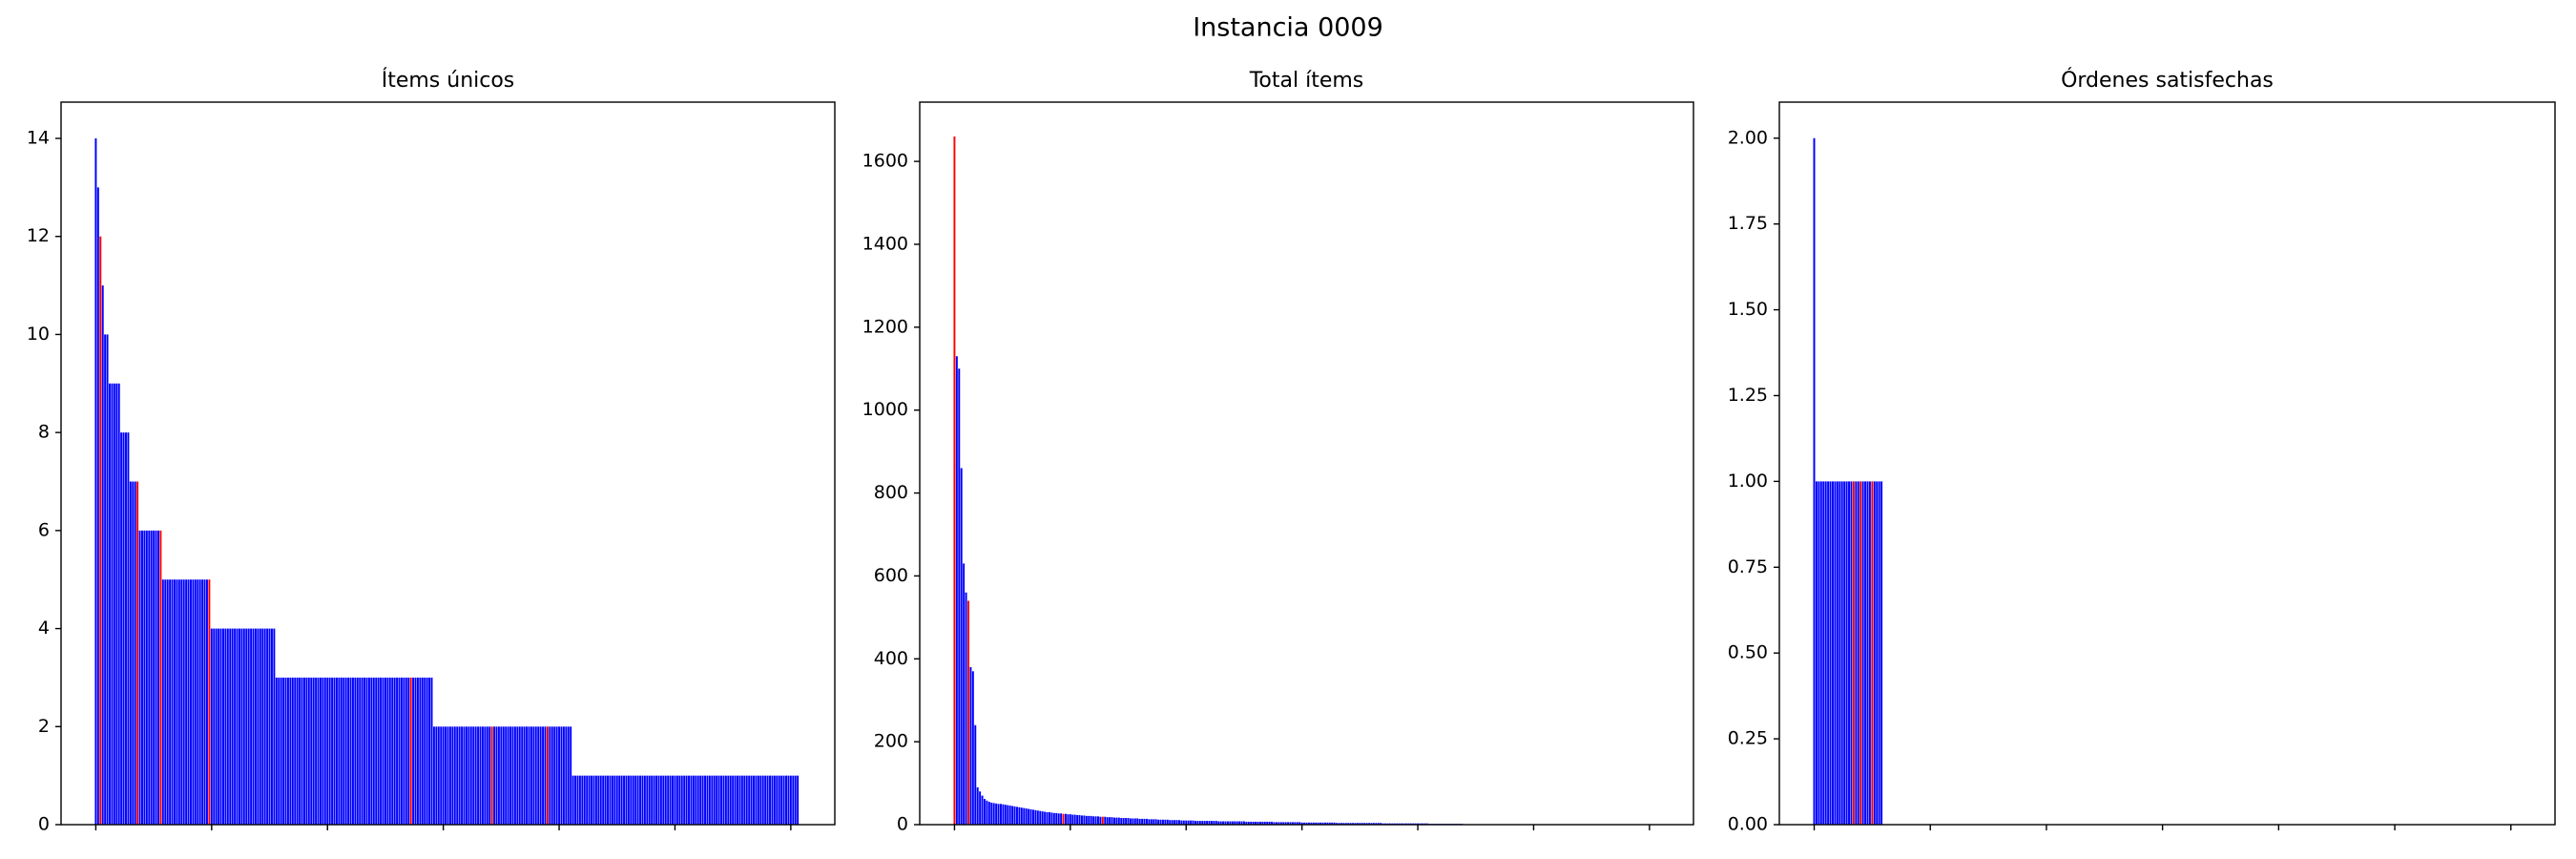 The image size is (2576, 859). I want to click on y-tick-label: 1.00, so click(1748, 481).